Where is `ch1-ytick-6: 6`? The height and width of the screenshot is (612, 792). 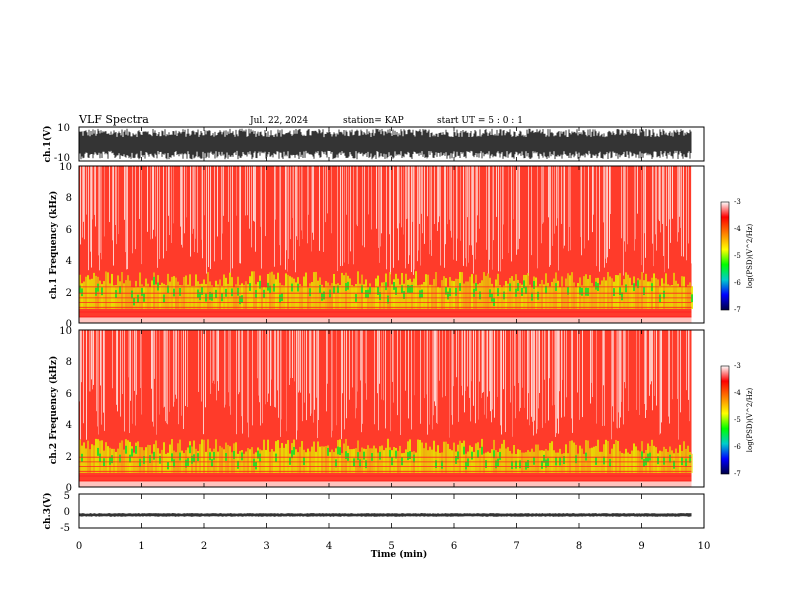
ch1-ytick-6: 6 is located at coordinates (69, 230).